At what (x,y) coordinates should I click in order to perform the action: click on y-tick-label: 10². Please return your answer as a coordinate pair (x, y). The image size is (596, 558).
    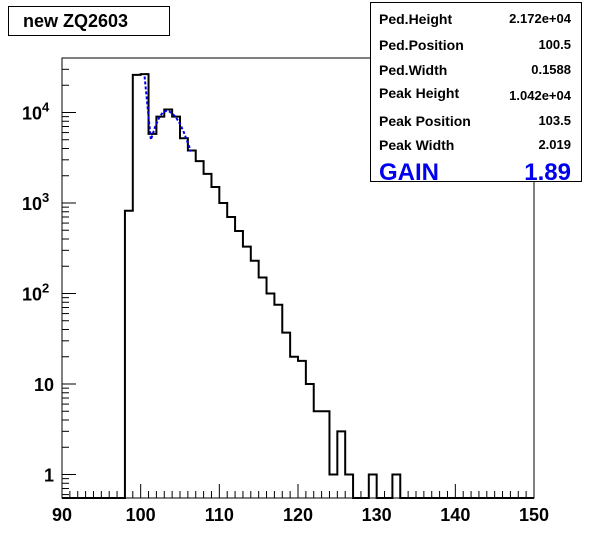
    Looking at the image, I should click on (35, 292).